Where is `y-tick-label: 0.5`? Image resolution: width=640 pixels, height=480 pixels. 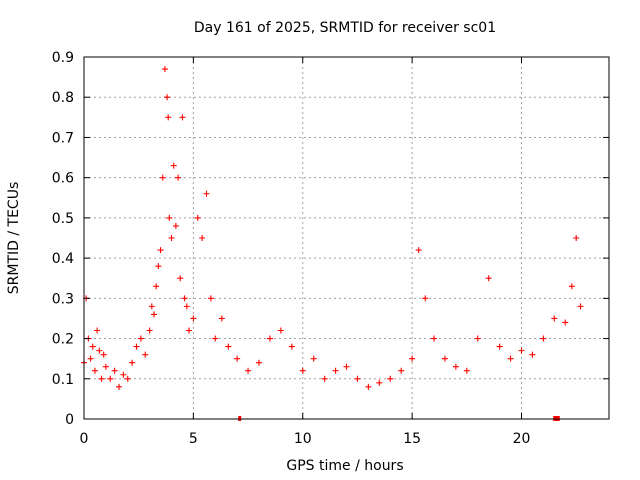
y-tick-label: 0.5 is located at coordinates (63, 219).